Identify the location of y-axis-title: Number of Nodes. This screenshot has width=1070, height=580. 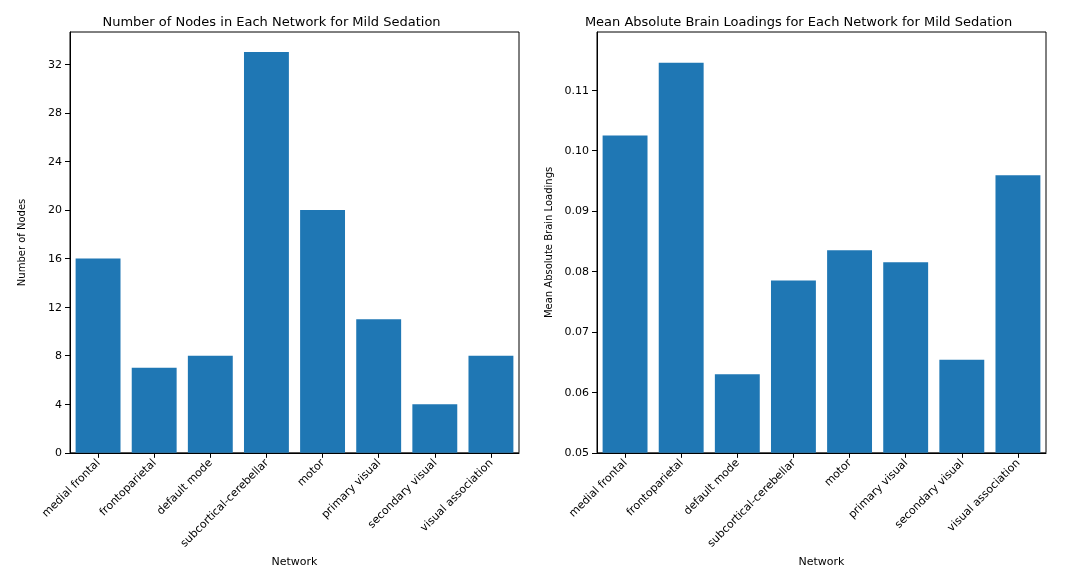
(21, 242).